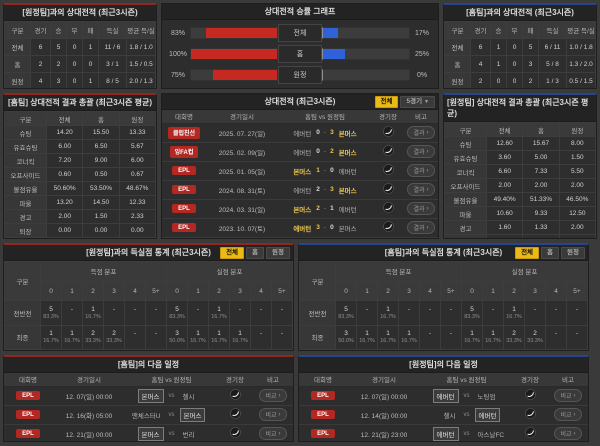  I want to click on stat-all: 14.20, so click(64, 132).